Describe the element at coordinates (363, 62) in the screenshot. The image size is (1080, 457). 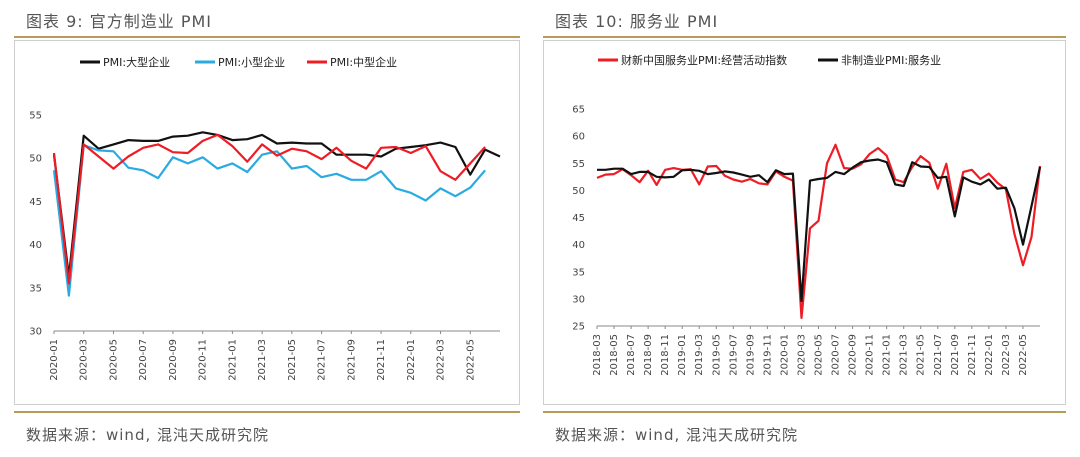
I see `legend-label: PMI:中型企业` at that location.